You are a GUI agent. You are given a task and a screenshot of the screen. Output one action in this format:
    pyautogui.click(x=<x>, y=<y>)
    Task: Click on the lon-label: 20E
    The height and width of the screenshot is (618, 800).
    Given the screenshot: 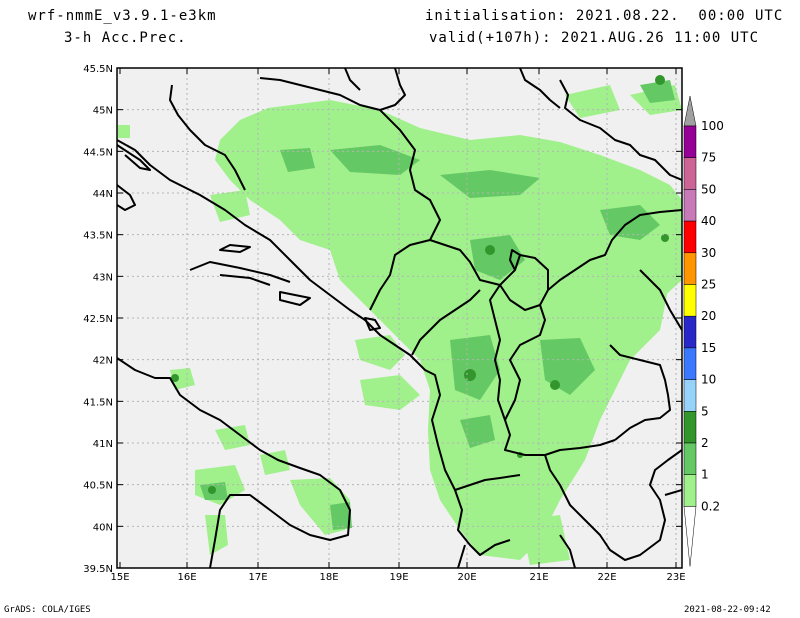 What is the action you would take?
    pyautogui.click(x=466, y=577)
    